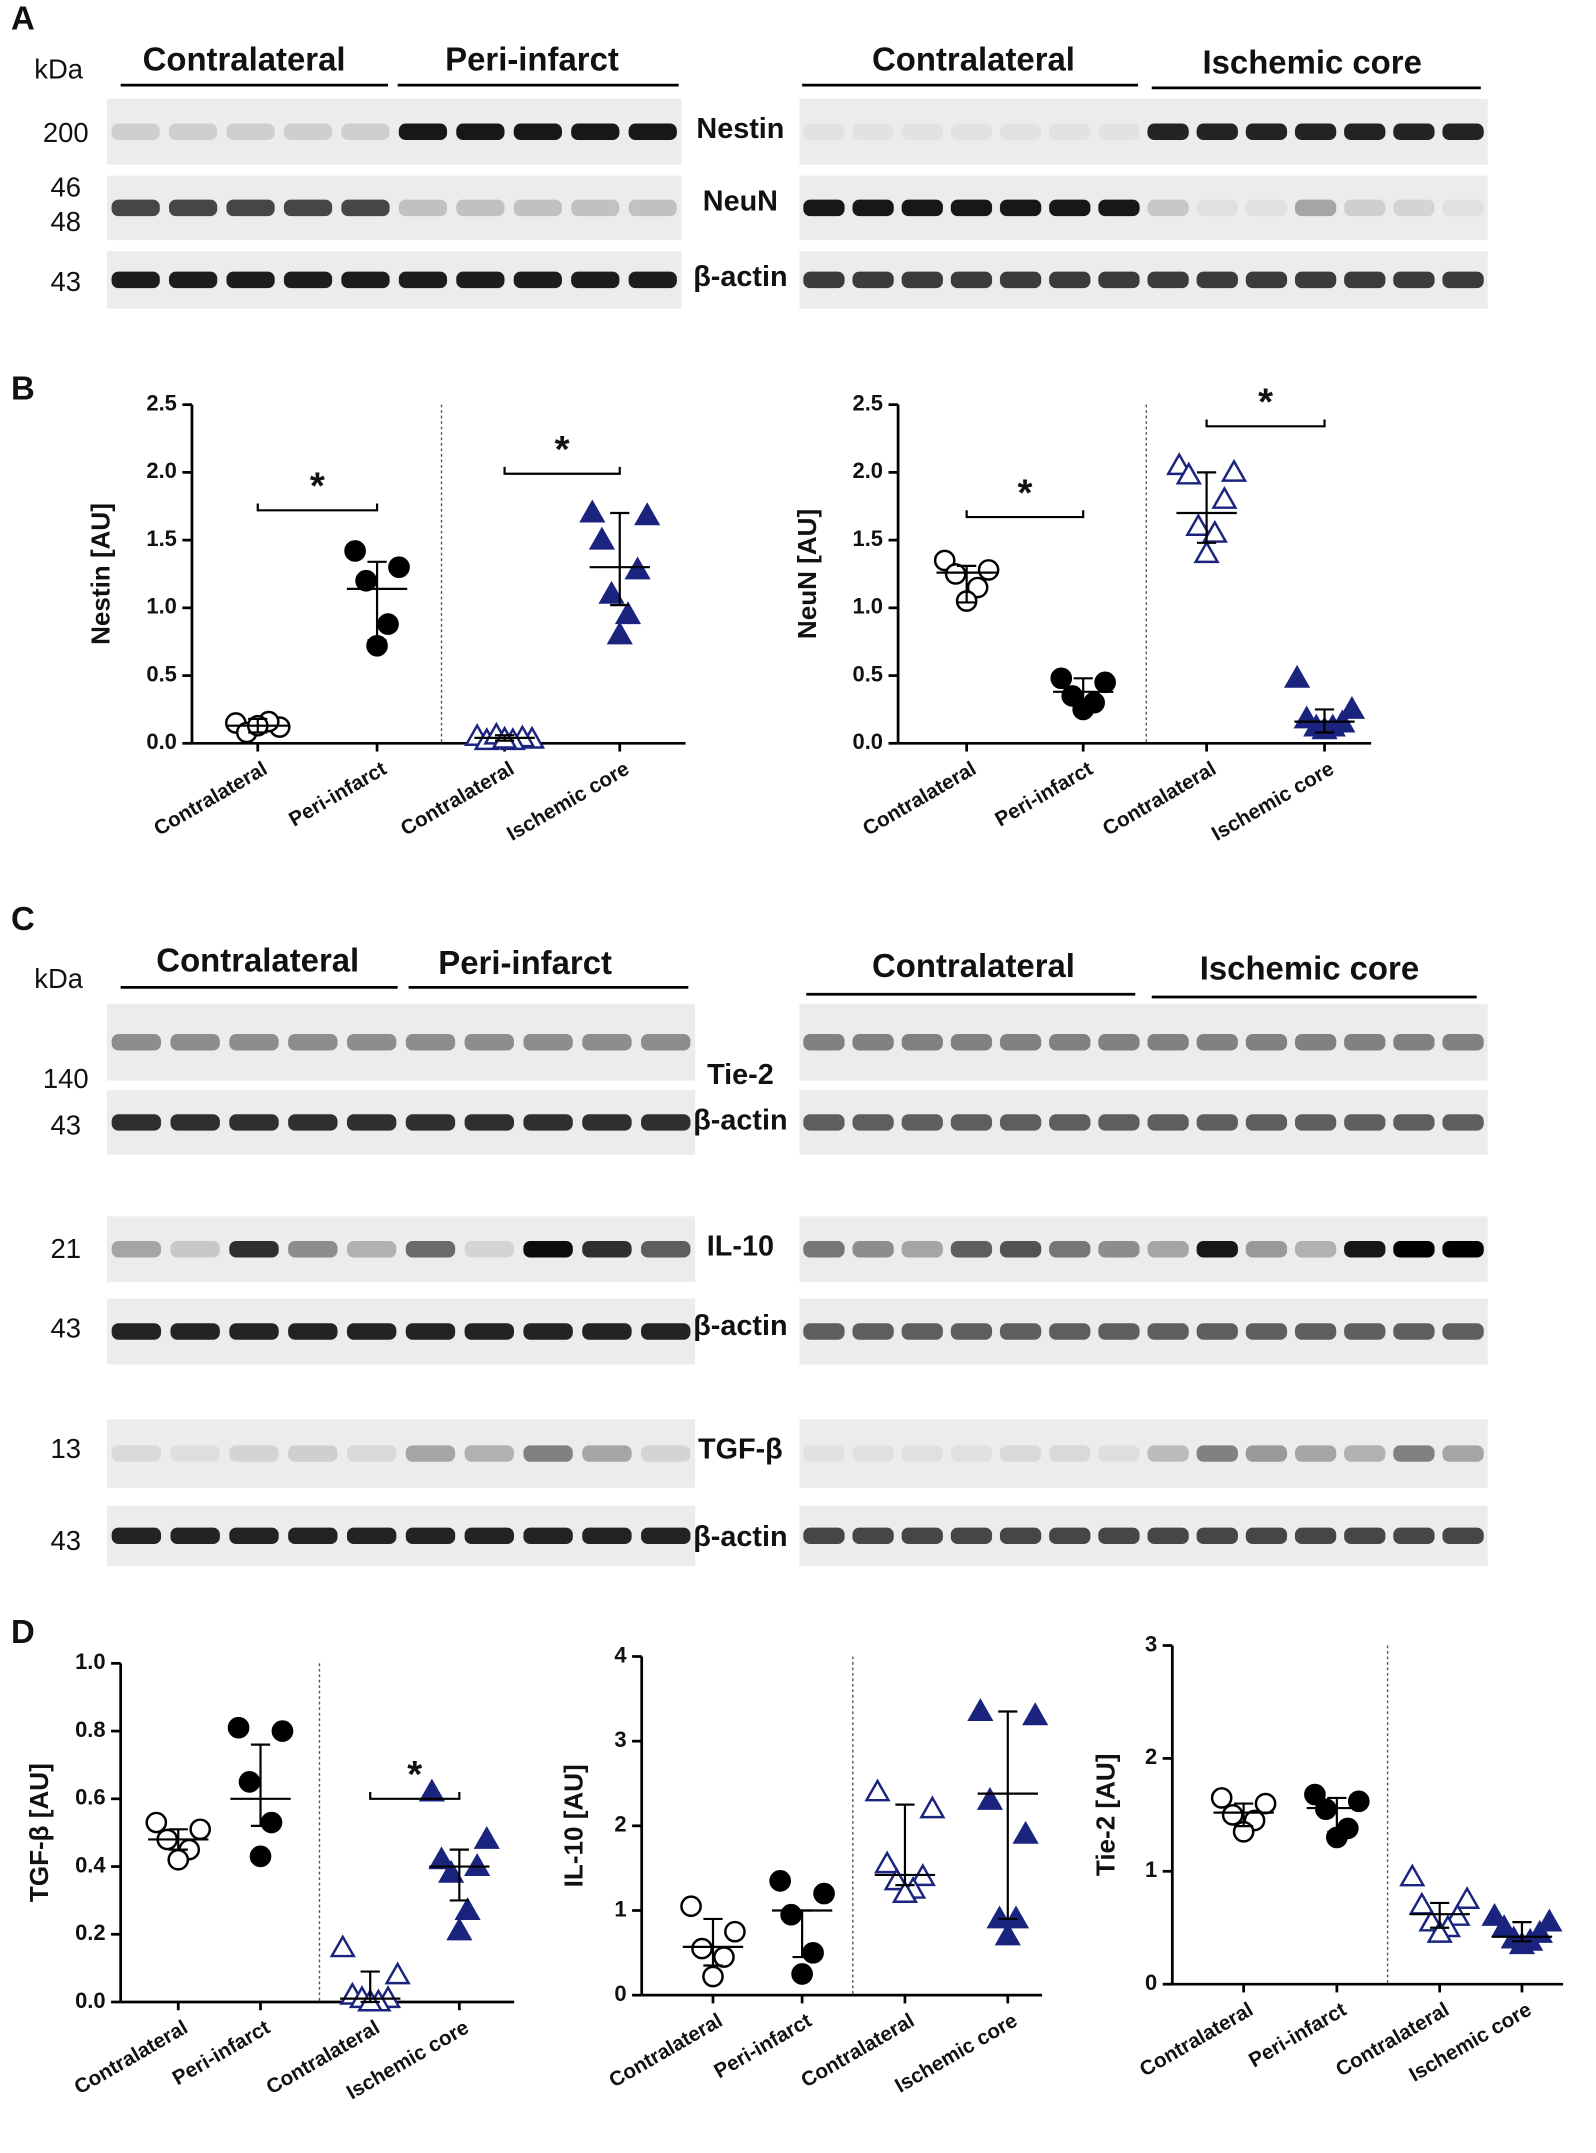 This screenshot has height=2153, width=1596. I want to click on kda-label: 140, so click(66, 1078).